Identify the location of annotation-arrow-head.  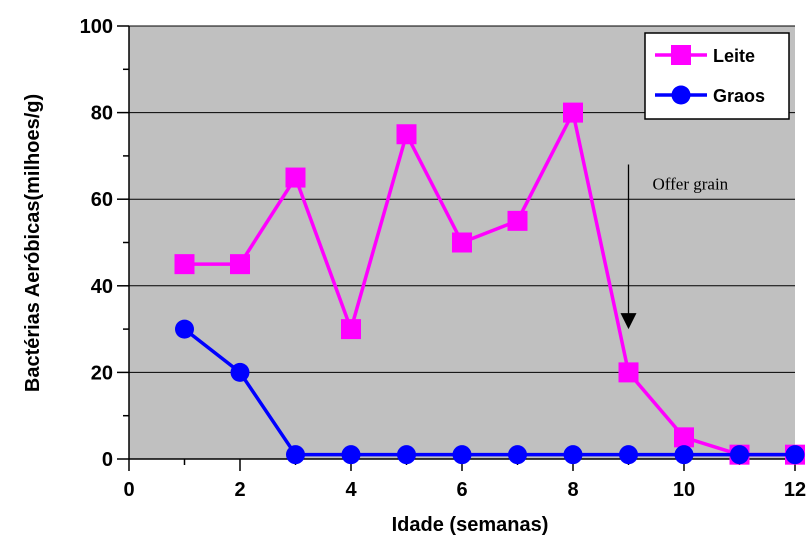
(628, 321).